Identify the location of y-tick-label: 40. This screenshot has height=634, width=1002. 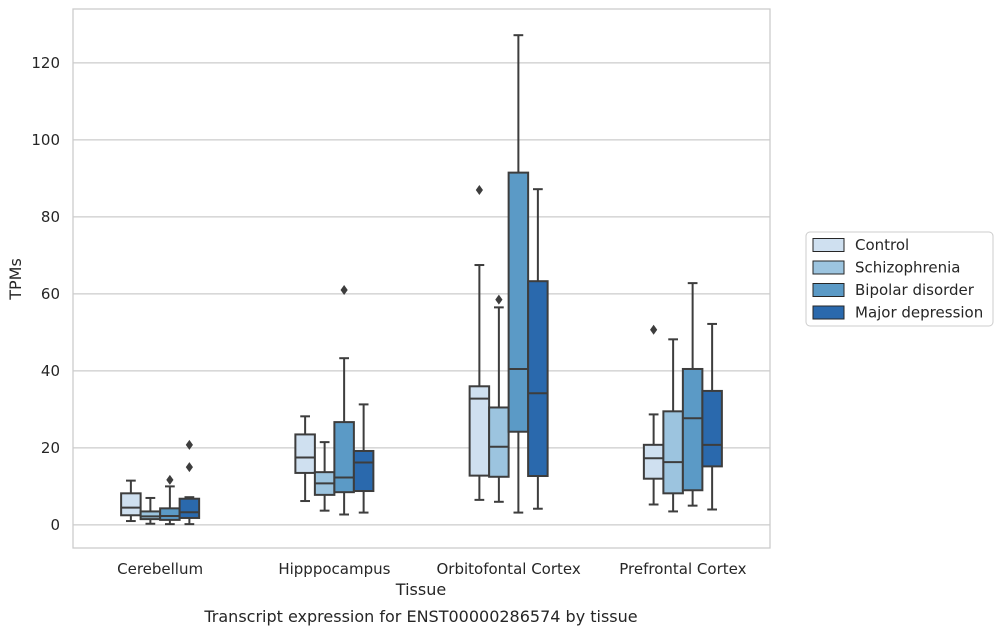
(50, 371).